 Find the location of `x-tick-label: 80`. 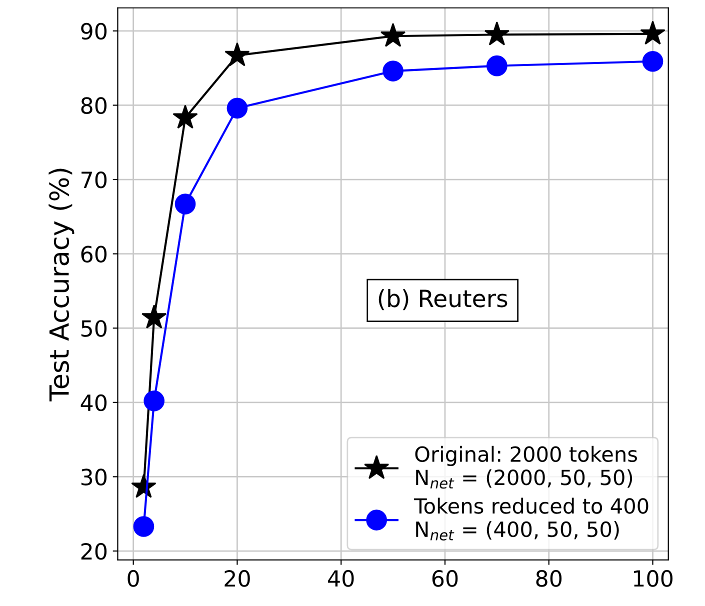

x-tick-label: 80 is located at coordinates (549, 578).